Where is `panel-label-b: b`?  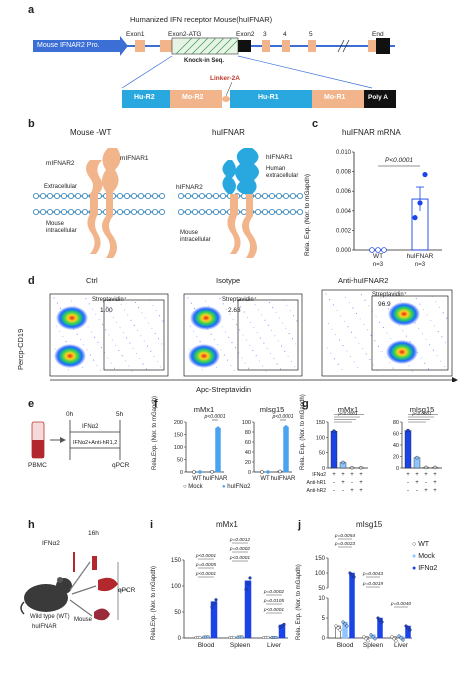 panel-label-b: b is located at coordinates (31, 124).